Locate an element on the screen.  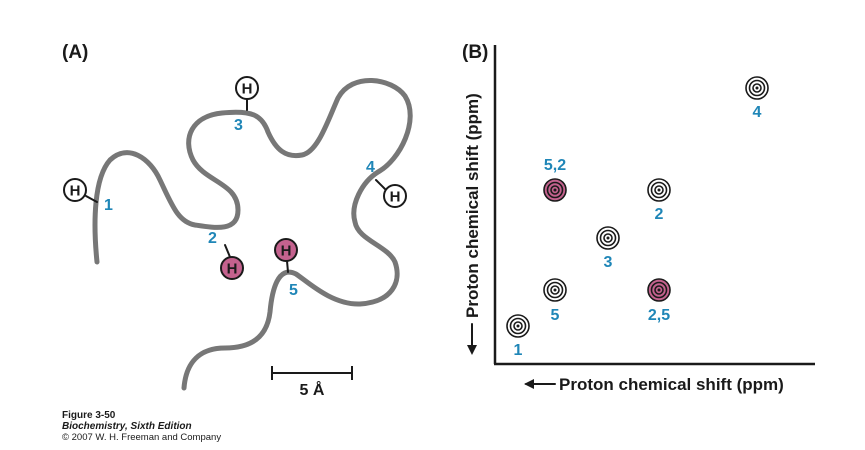
peak-label: 5 is located at coordinates (555, 315).